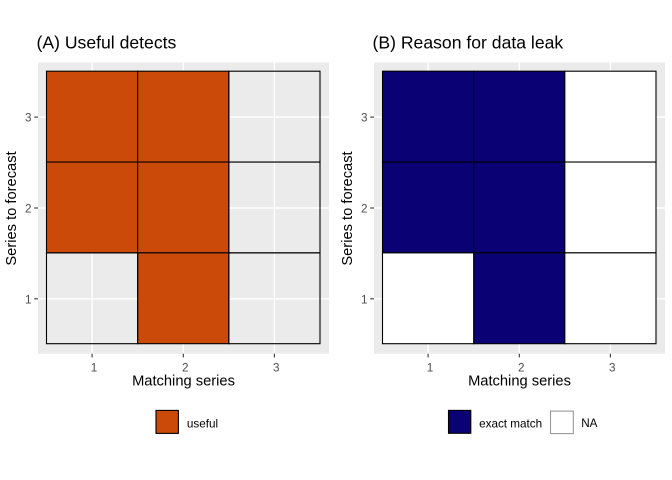  I want to click on svg-text: (B) Reason for data leak, so click(468, 43).